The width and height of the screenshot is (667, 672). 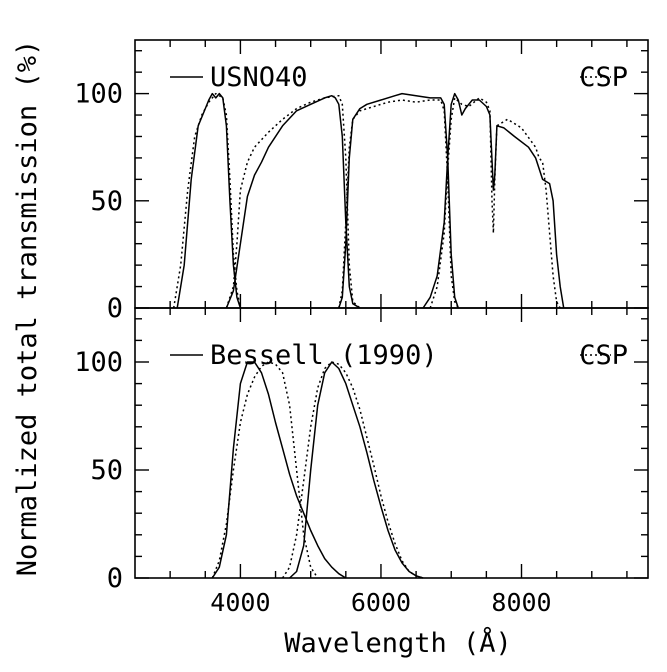 What do you see at coordinates (521, 602) in the screenshot?
I see `x-tick-label: 8000` at bounding box center [521, 602].